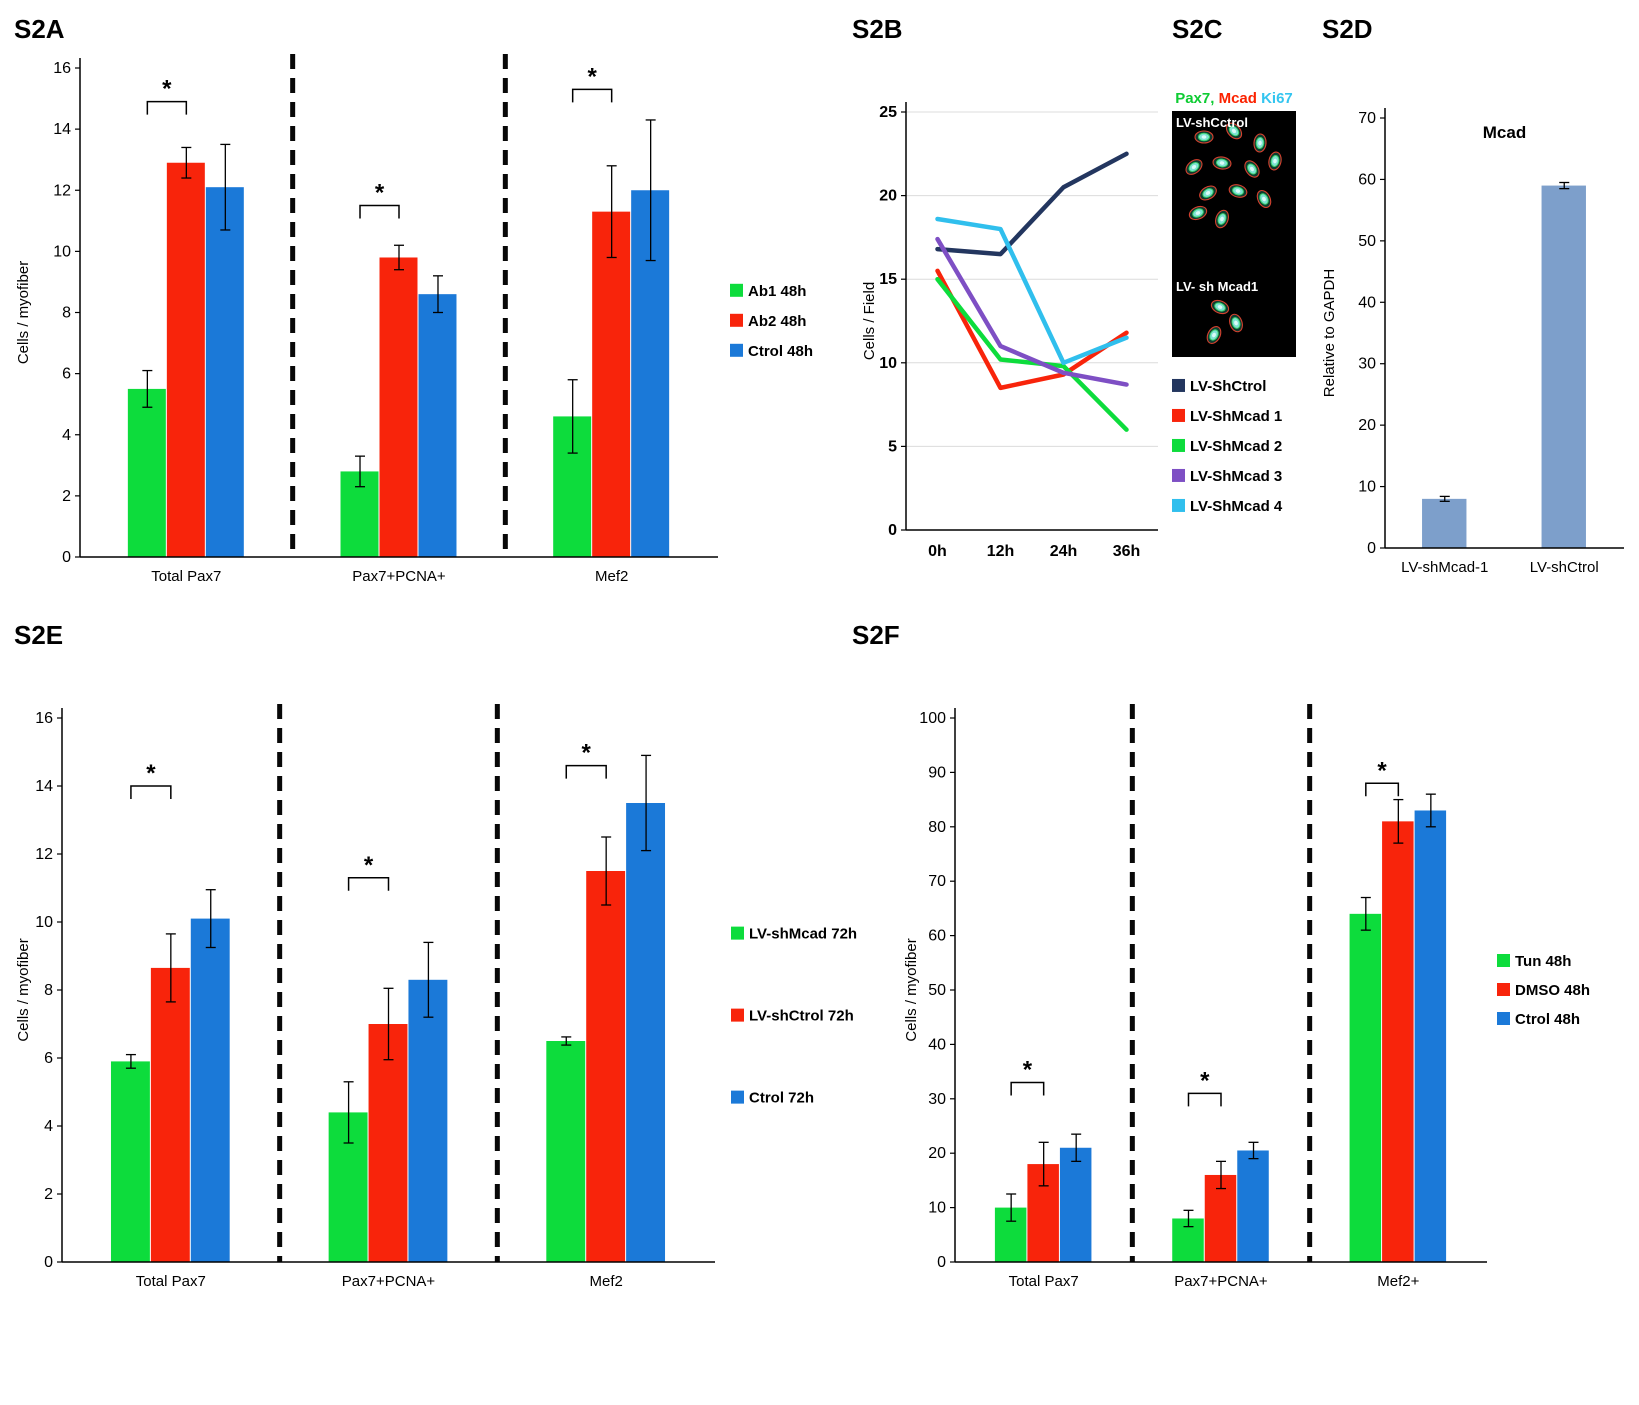  What do you see at coordinates (1197, 29) in the screenshot?
I see `panel-label-s2c: S2C` at bounding box center [1197, 29].